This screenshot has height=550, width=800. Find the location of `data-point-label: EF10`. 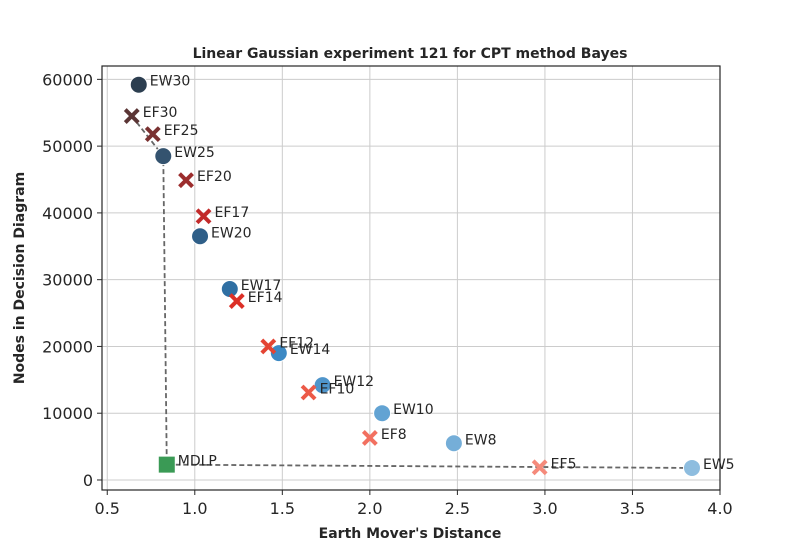

data-point-label: EF10 is located at coordinates (337, 390).